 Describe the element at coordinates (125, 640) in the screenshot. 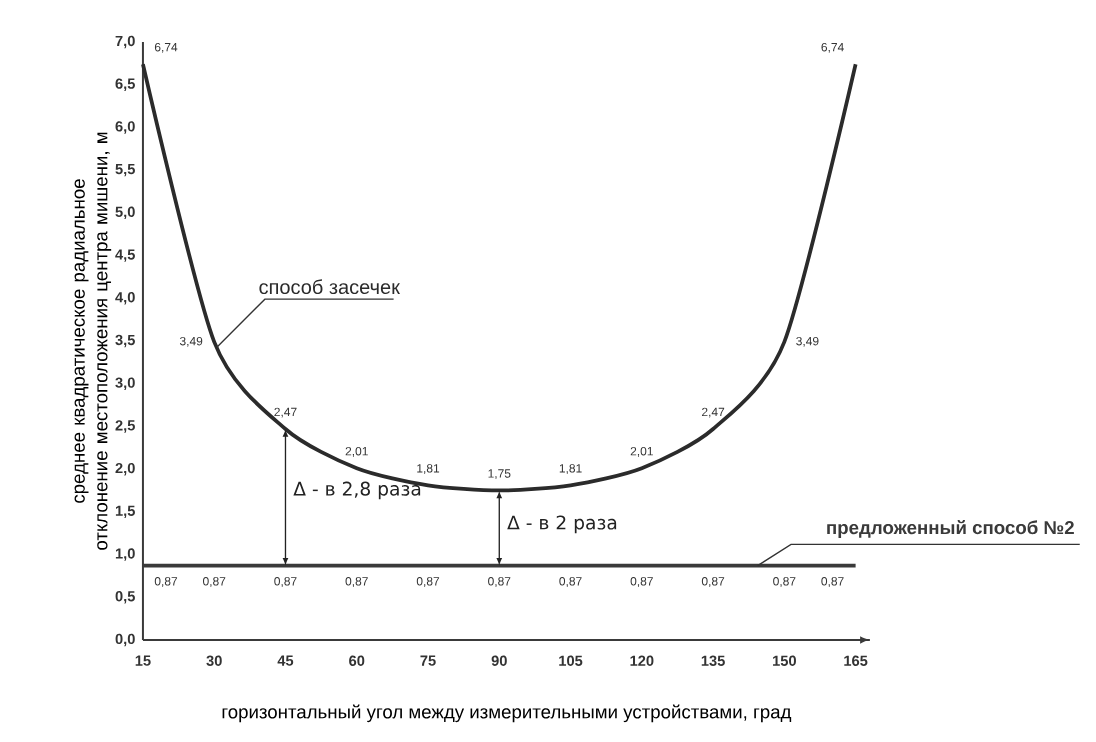

I see `y-tick-label: 0,0` at that location.